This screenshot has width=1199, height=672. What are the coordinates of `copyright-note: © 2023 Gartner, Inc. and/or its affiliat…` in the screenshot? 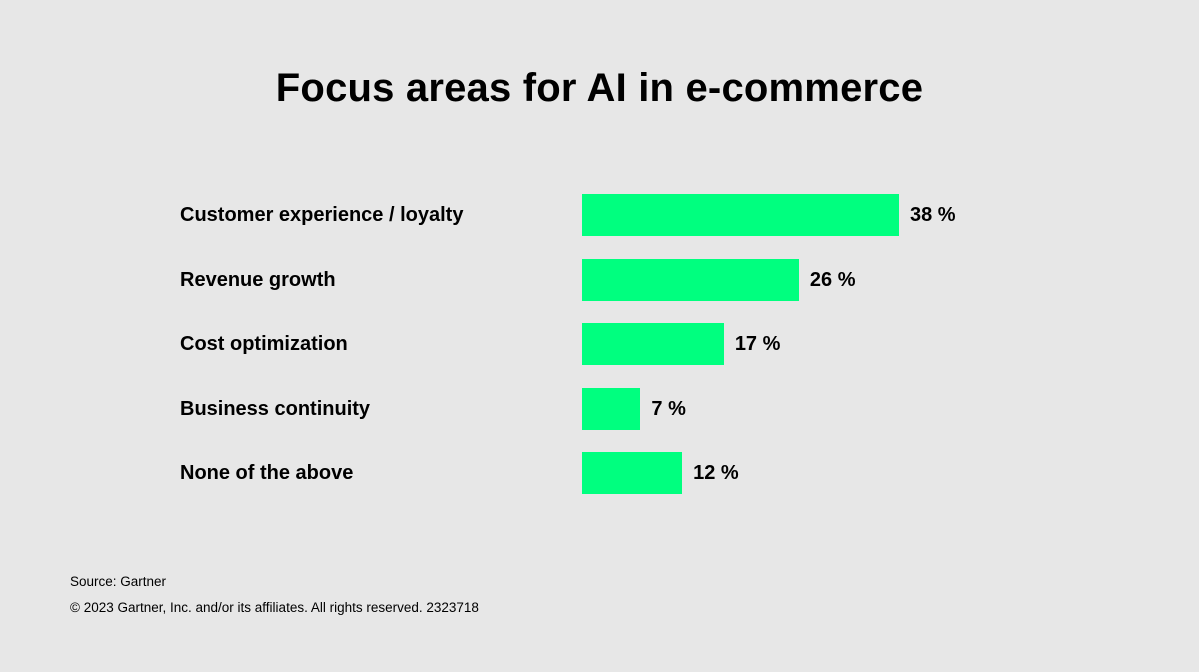 It's located at (274, 607).